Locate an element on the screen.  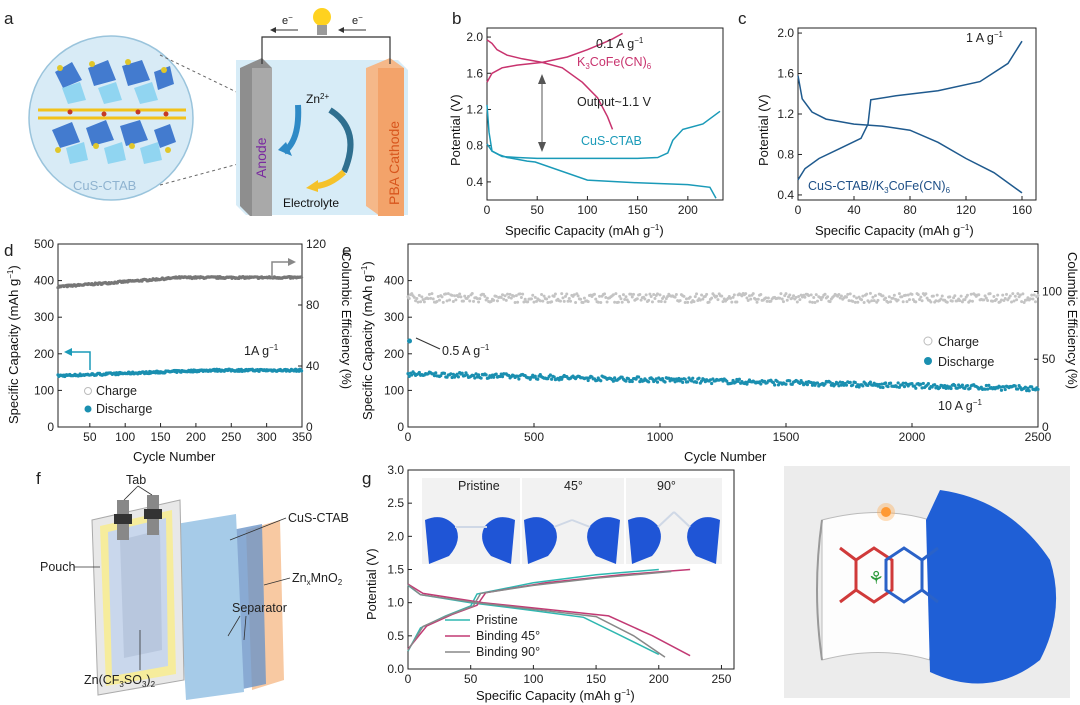
x-tick-label: 150 is located at coordinates (596, 679).